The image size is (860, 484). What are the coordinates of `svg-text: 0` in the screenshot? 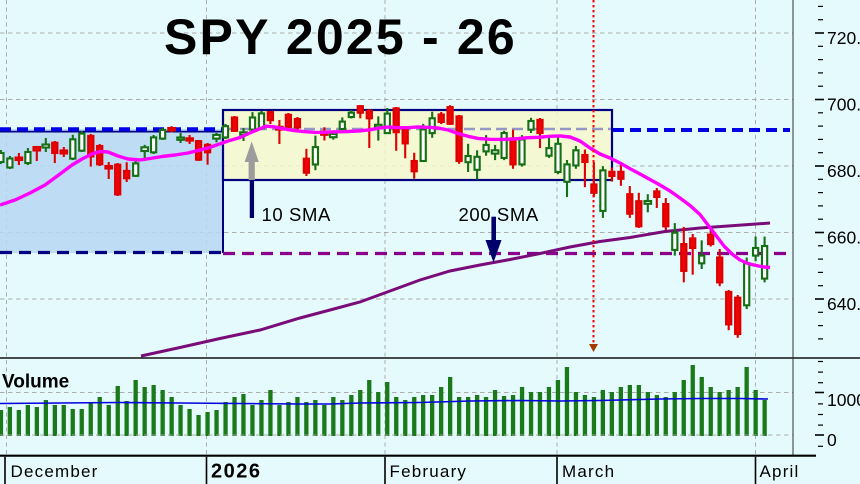 It's located at (832, 440).